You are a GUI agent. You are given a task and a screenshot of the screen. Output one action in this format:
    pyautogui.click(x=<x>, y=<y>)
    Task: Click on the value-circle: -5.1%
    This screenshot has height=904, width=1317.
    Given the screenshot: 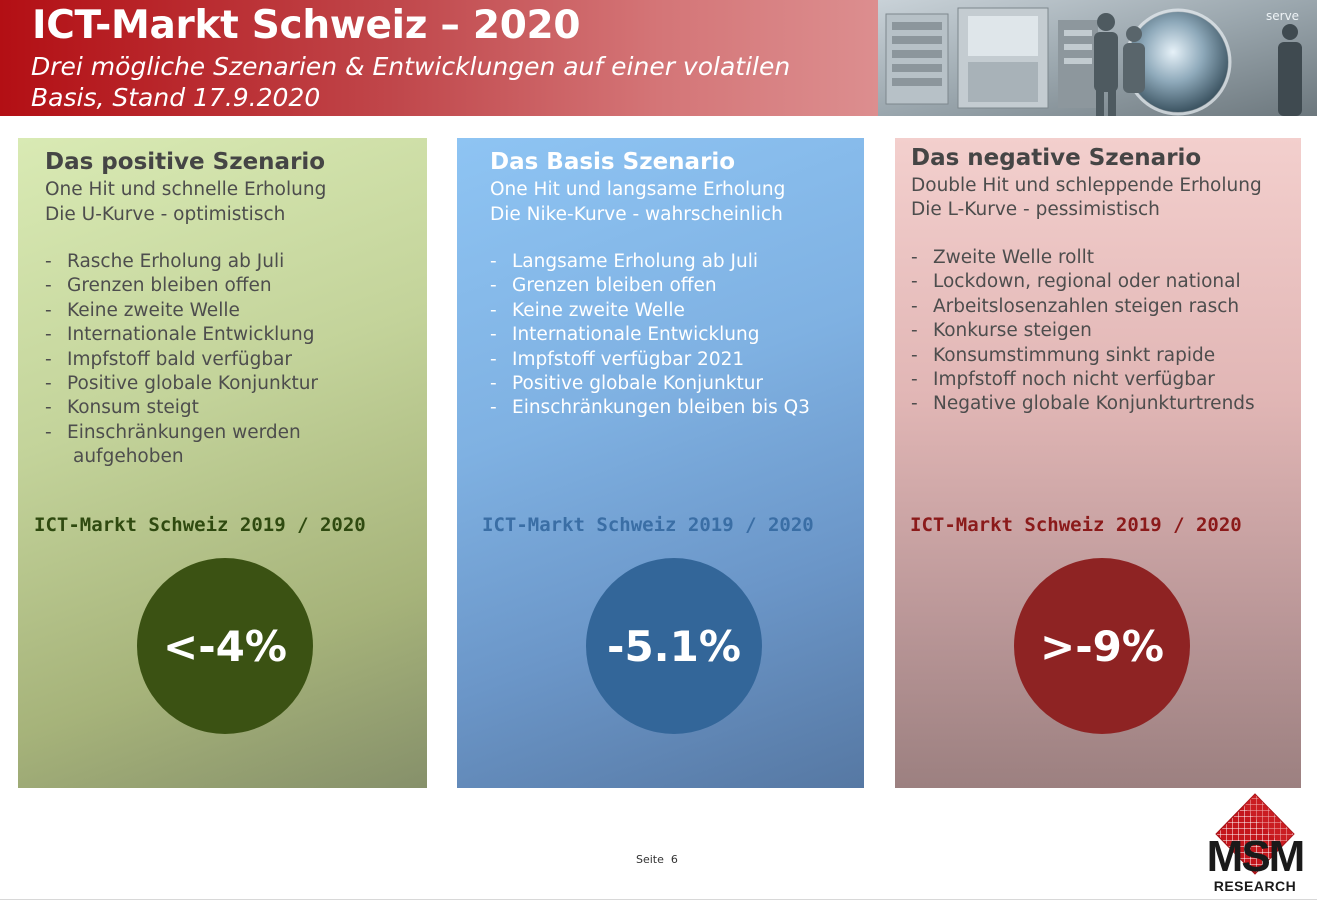 What is the action you would take?
    pyautogui.click(x=674, y=646)
    